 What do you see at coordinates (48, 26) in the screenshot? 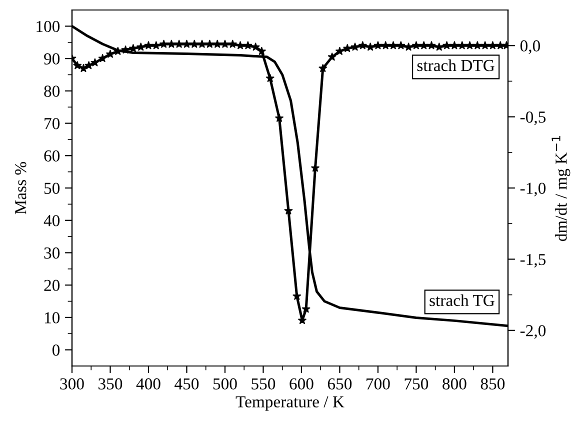
I see `y-tick-label: 100` at bounding box center [48, 26].